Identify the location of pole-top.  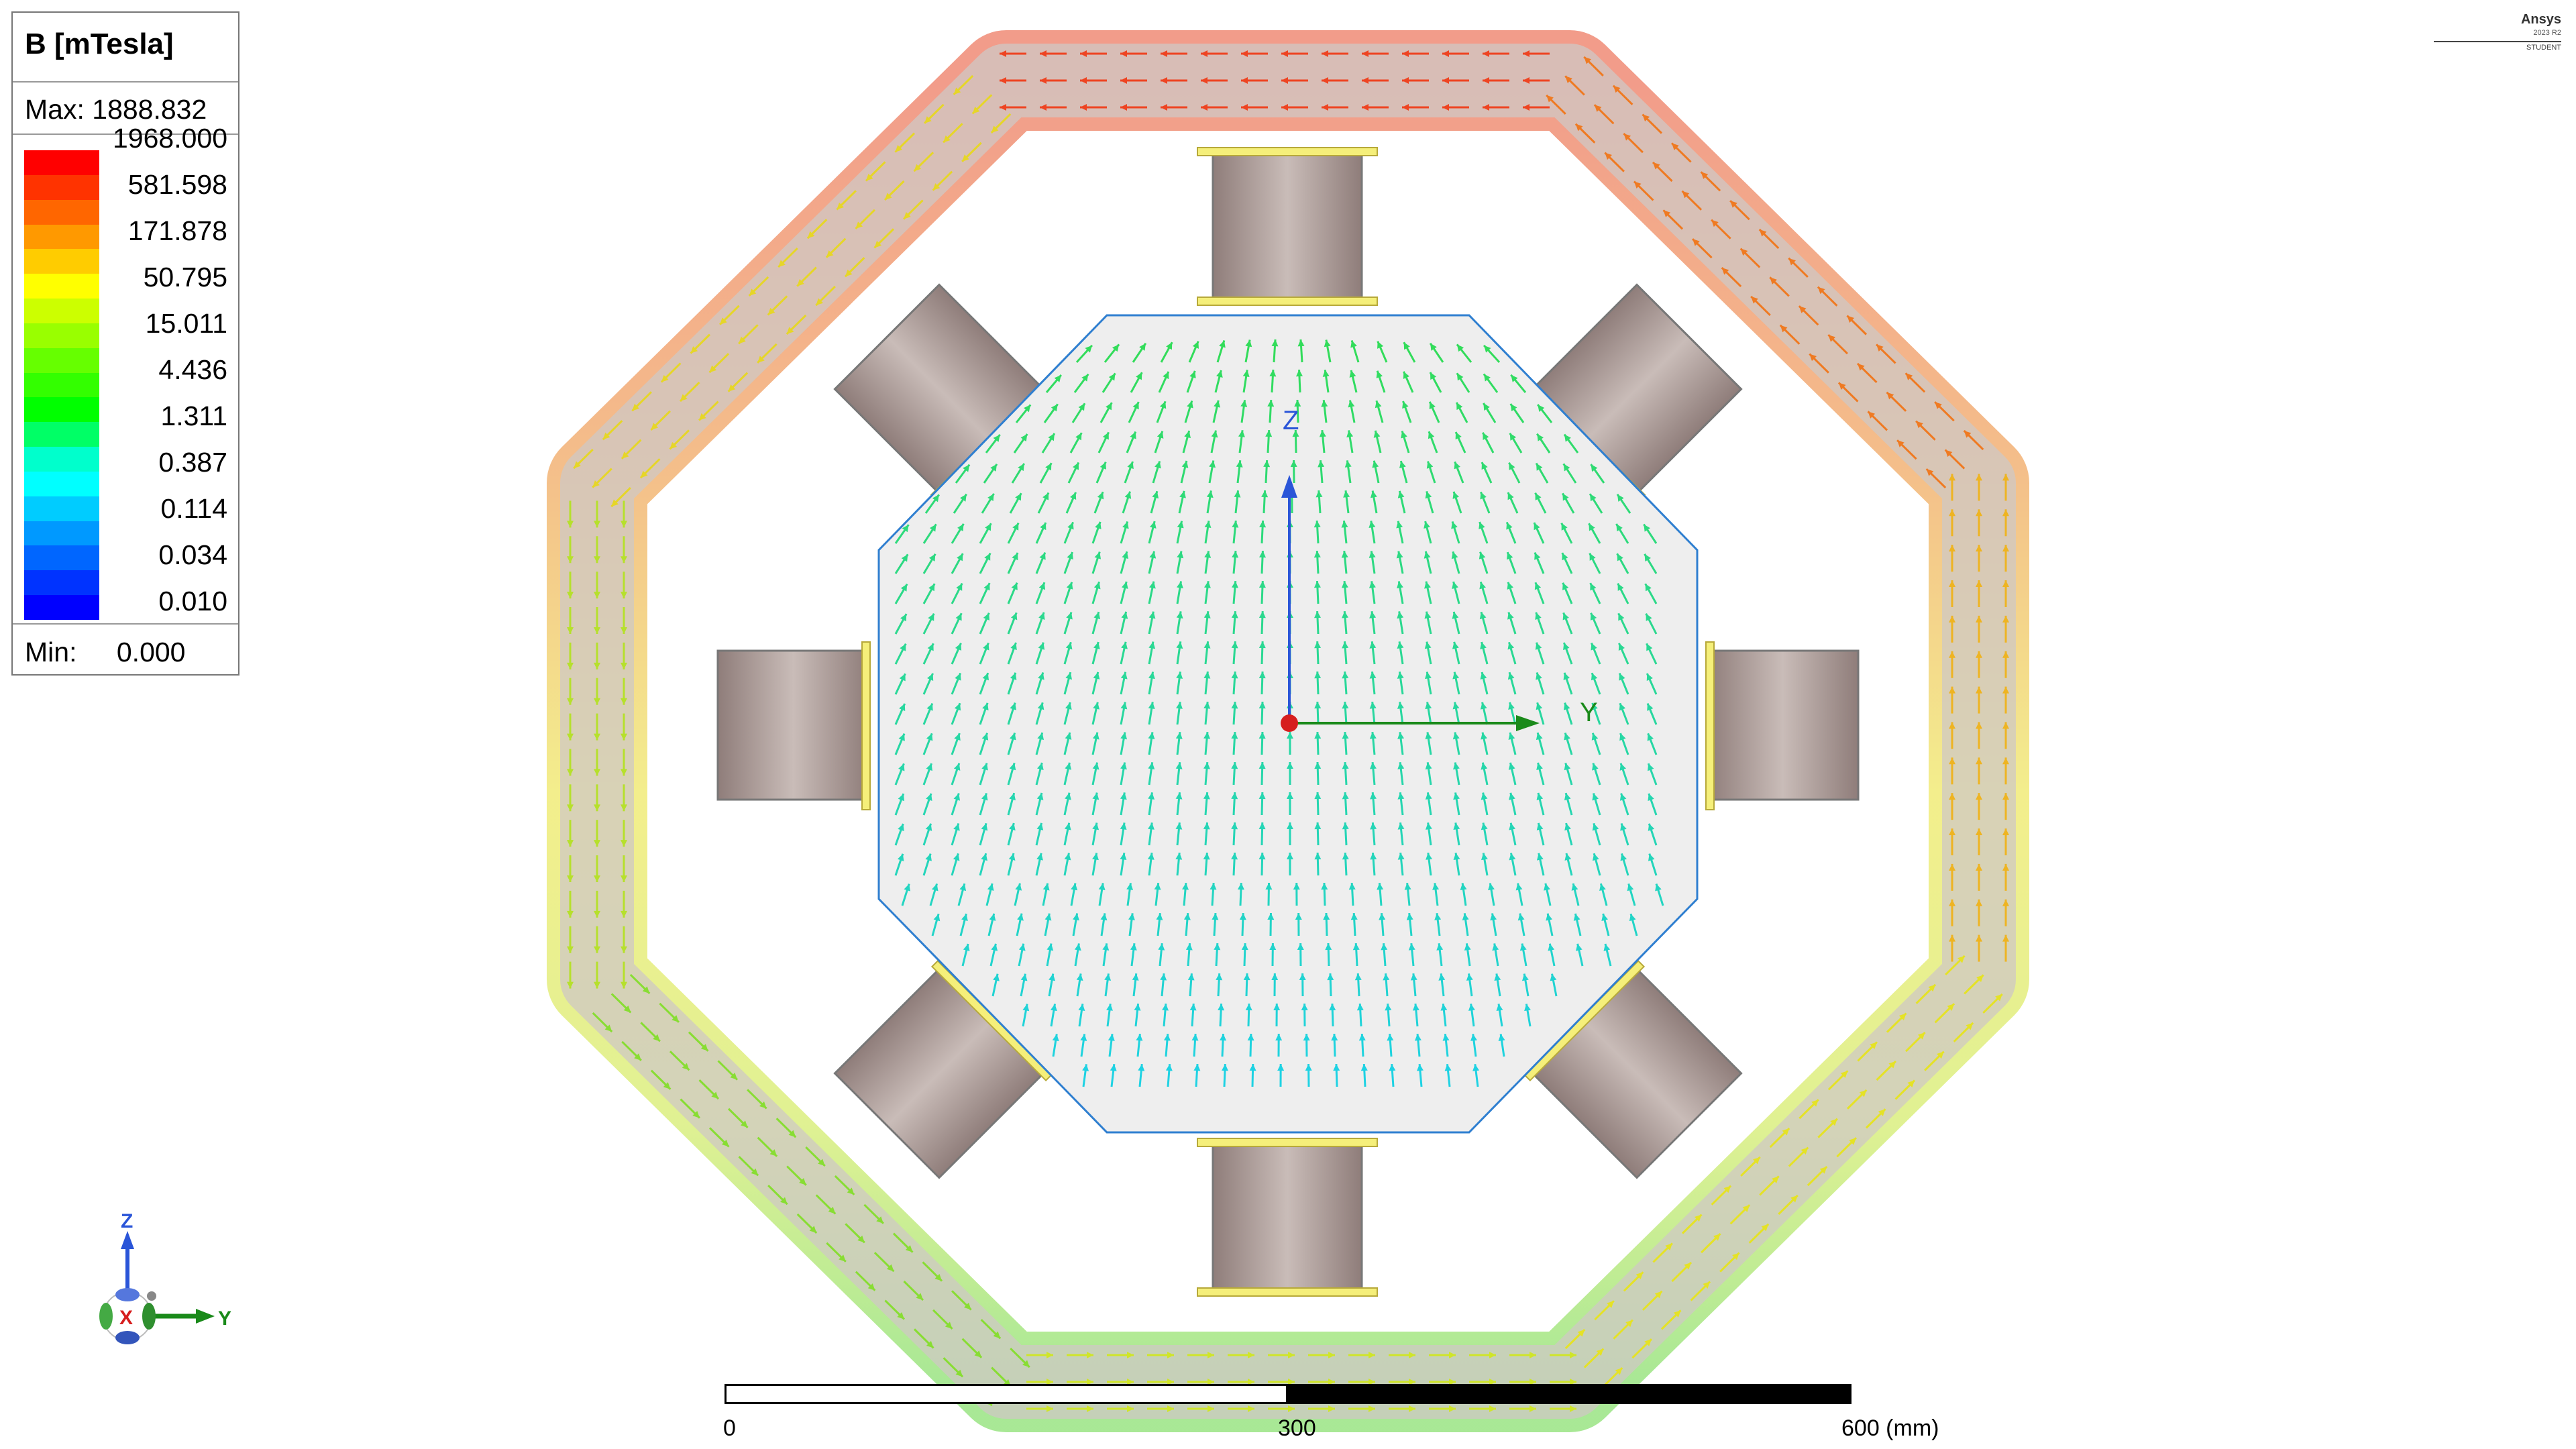
(1287, 226).